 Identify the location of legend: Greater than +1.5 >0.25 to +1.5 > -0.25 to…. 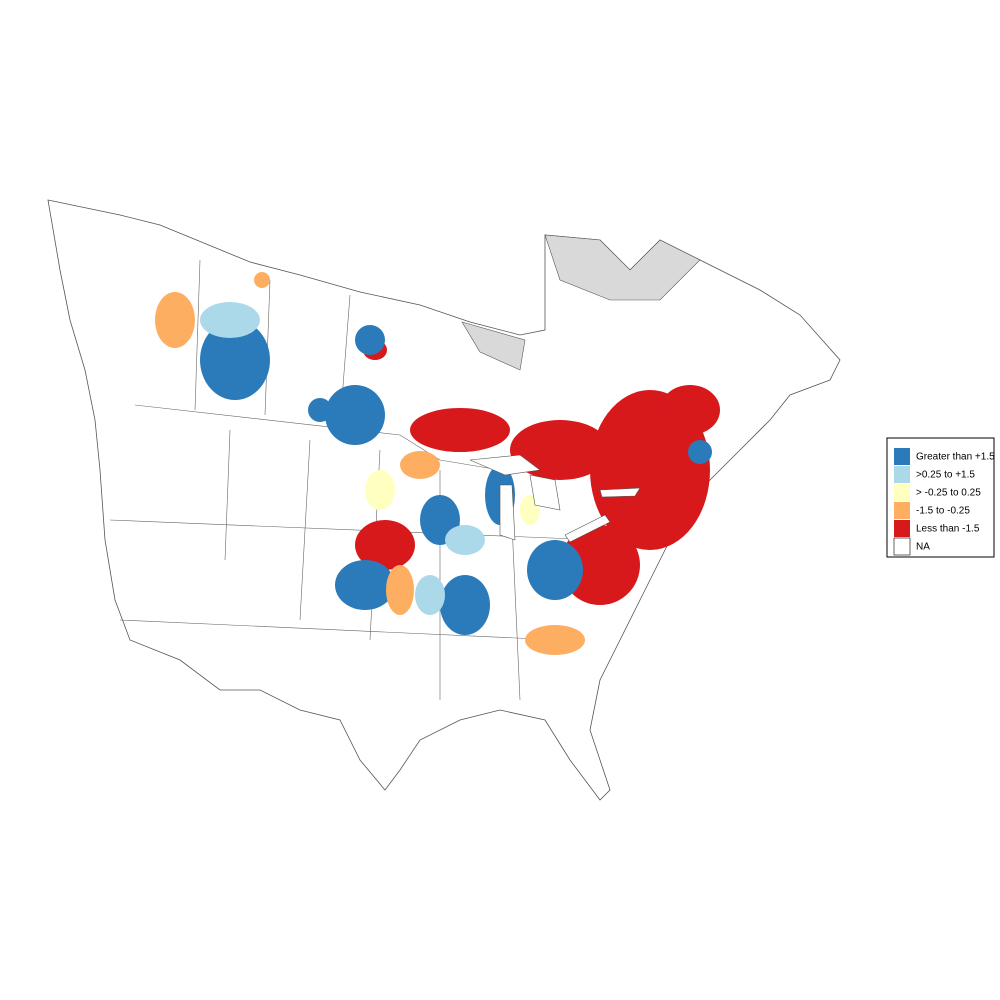
(940, 497).